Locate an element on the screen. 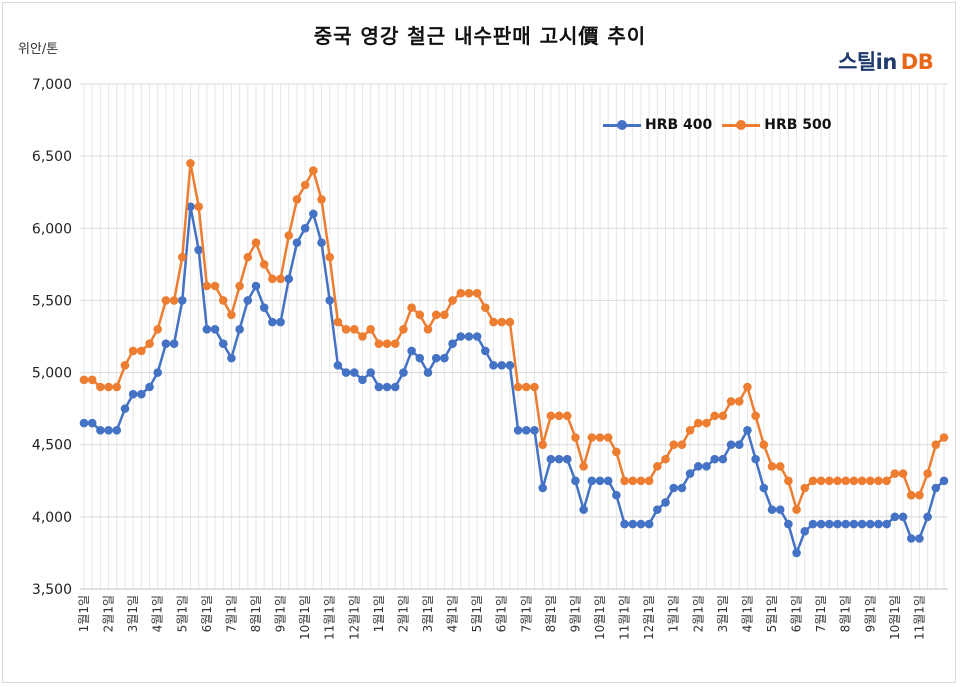 The height and width of the screenshot is (687, 960). legend-swatch-hrb400 is located at coordinates (622, 125).